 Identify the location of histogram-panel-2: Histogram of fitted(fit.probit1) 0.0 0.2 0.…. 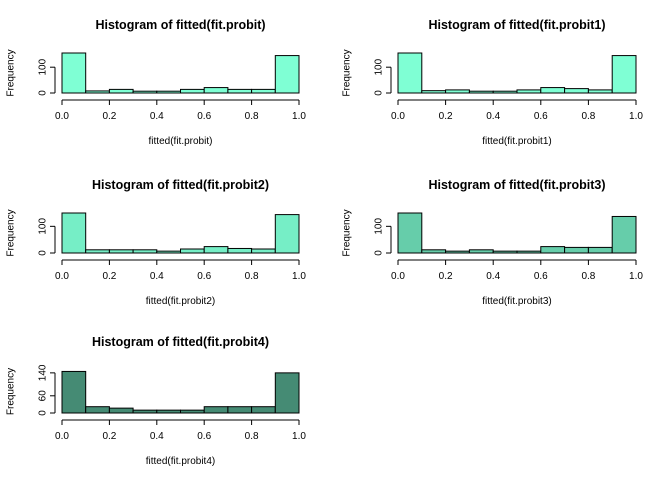
(493, 82).